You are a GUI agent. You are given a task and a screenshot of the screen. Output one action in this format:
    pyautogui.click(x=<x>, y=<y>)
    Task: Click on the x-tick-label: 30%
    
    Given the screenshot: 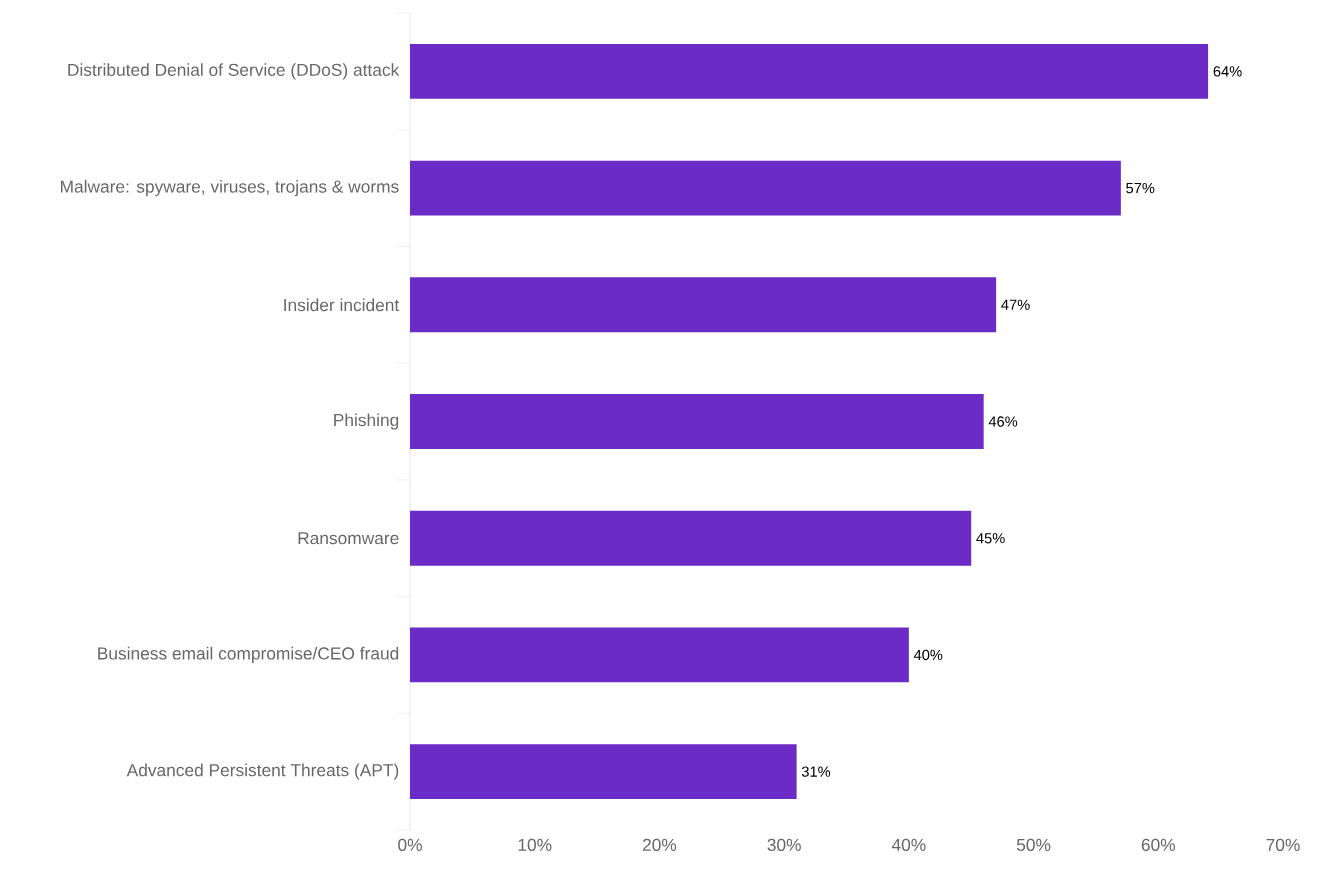 What is the action you would take?
    pyautogui.click(x=784, y=844)
    